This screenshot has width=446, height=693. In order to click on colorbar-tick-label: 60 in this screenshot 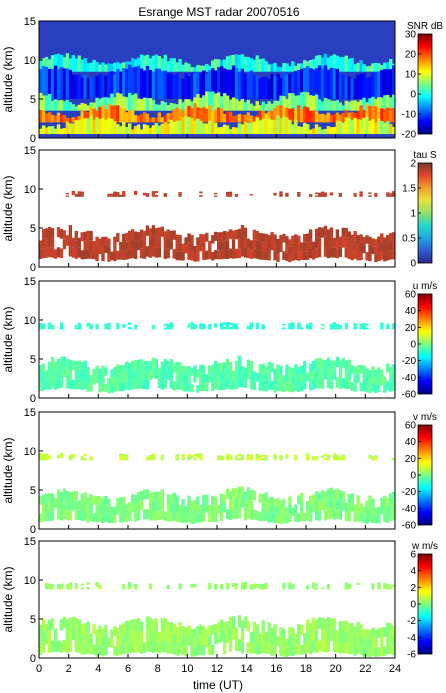, I will do `click(411, 426)`.